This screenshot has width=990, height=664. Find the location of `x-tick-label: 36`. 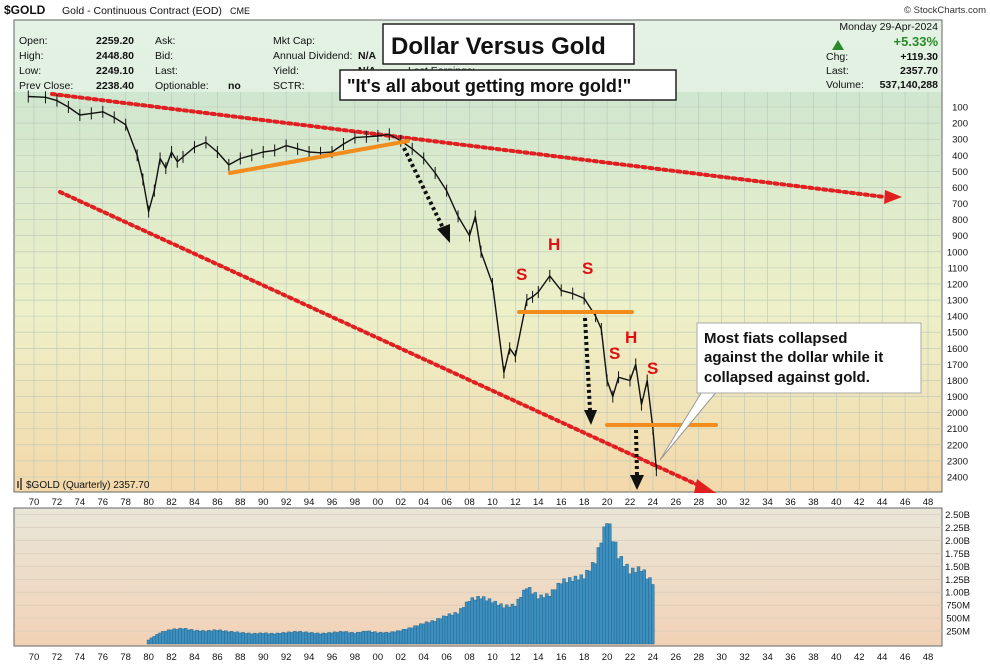

x-tick-label: 36 is located at coordinates (790, 657).